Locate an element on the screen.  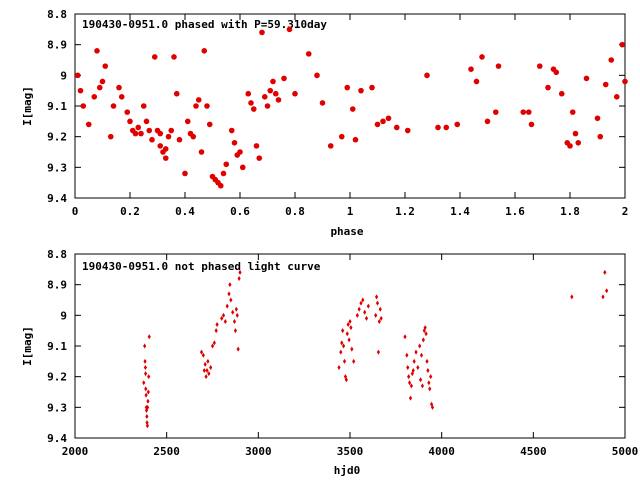
y-tick-label: 9.4 is located at coordinates (57, 198).